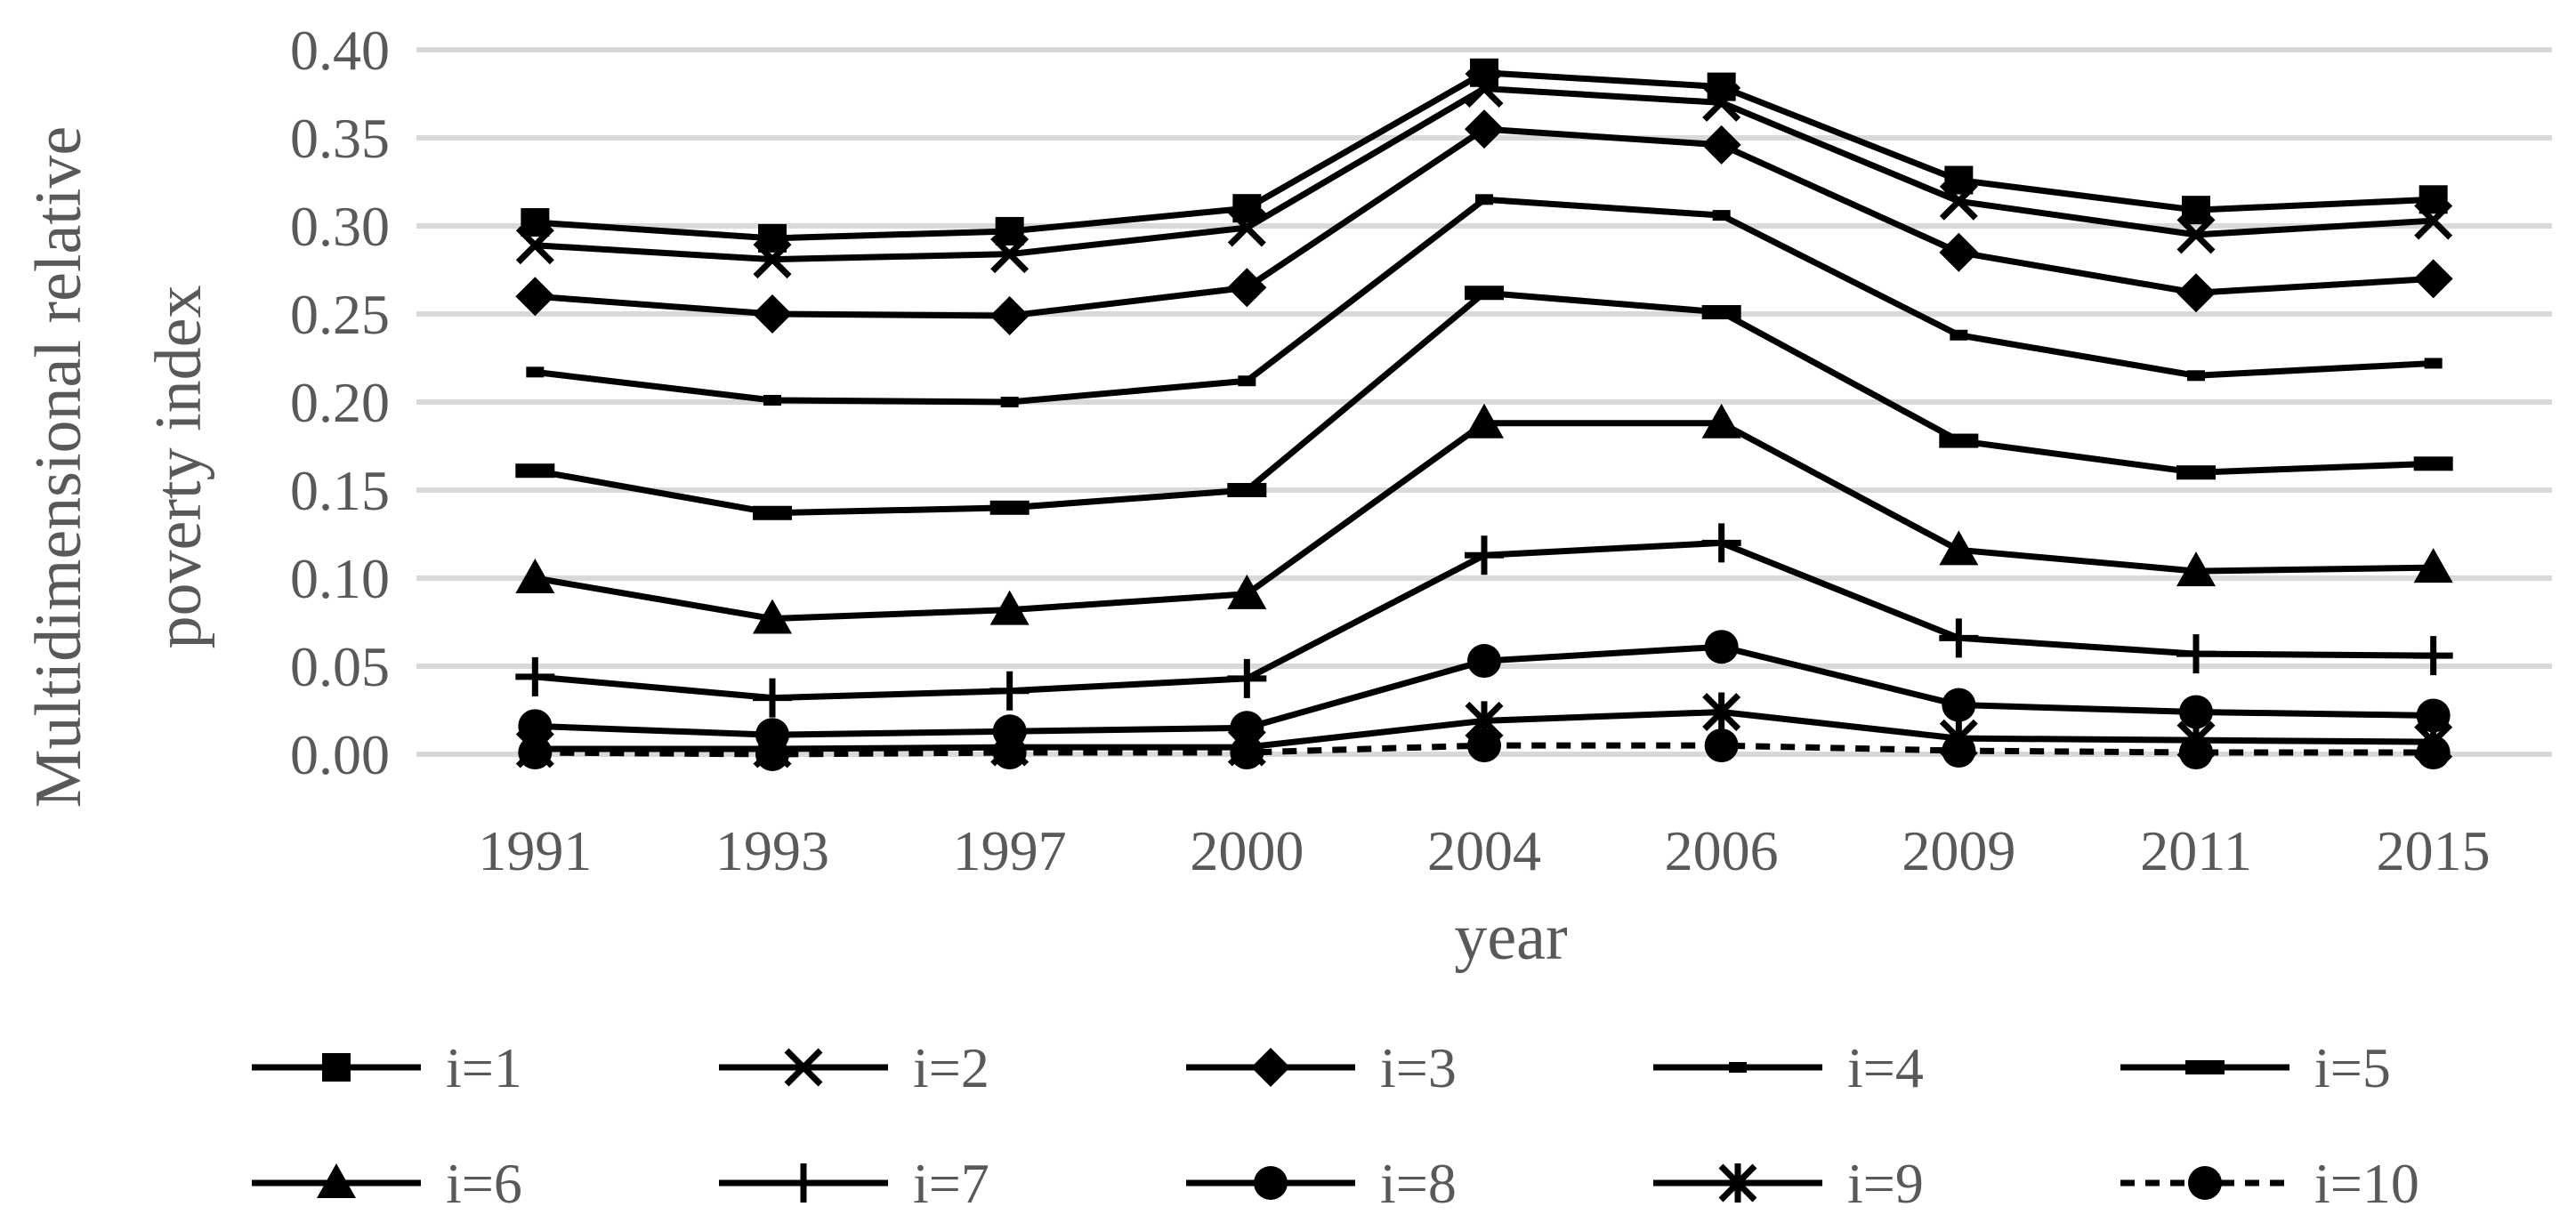 This screenshot has width=2576, height=1231. What do you see at coordinates (535, 850) in the screenshot?
I see `x-tick-label: 1991` at bounding box center [535, 850].